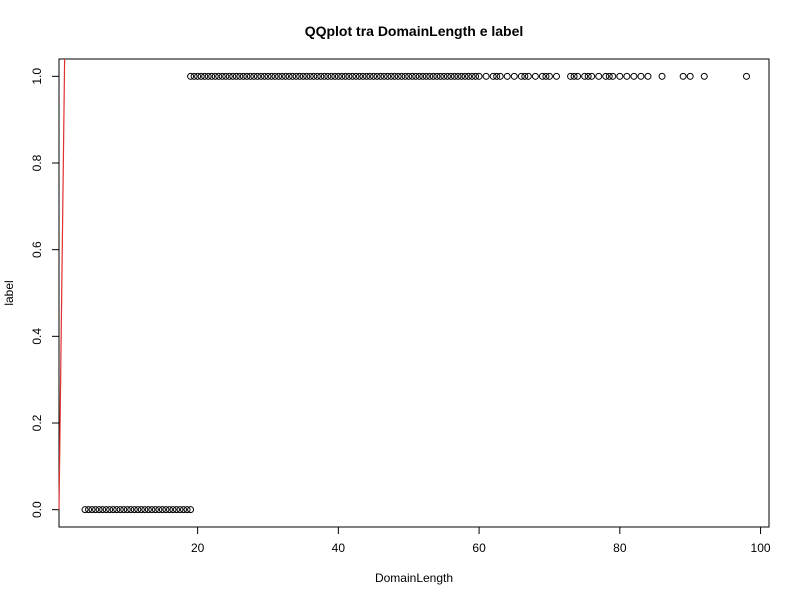 Image resolution: width=800 pixels, height=600 pixels. Describe the element at coordinates (37, 249) in the screenshot. I see `y-tick-label: 0.6` at that location.